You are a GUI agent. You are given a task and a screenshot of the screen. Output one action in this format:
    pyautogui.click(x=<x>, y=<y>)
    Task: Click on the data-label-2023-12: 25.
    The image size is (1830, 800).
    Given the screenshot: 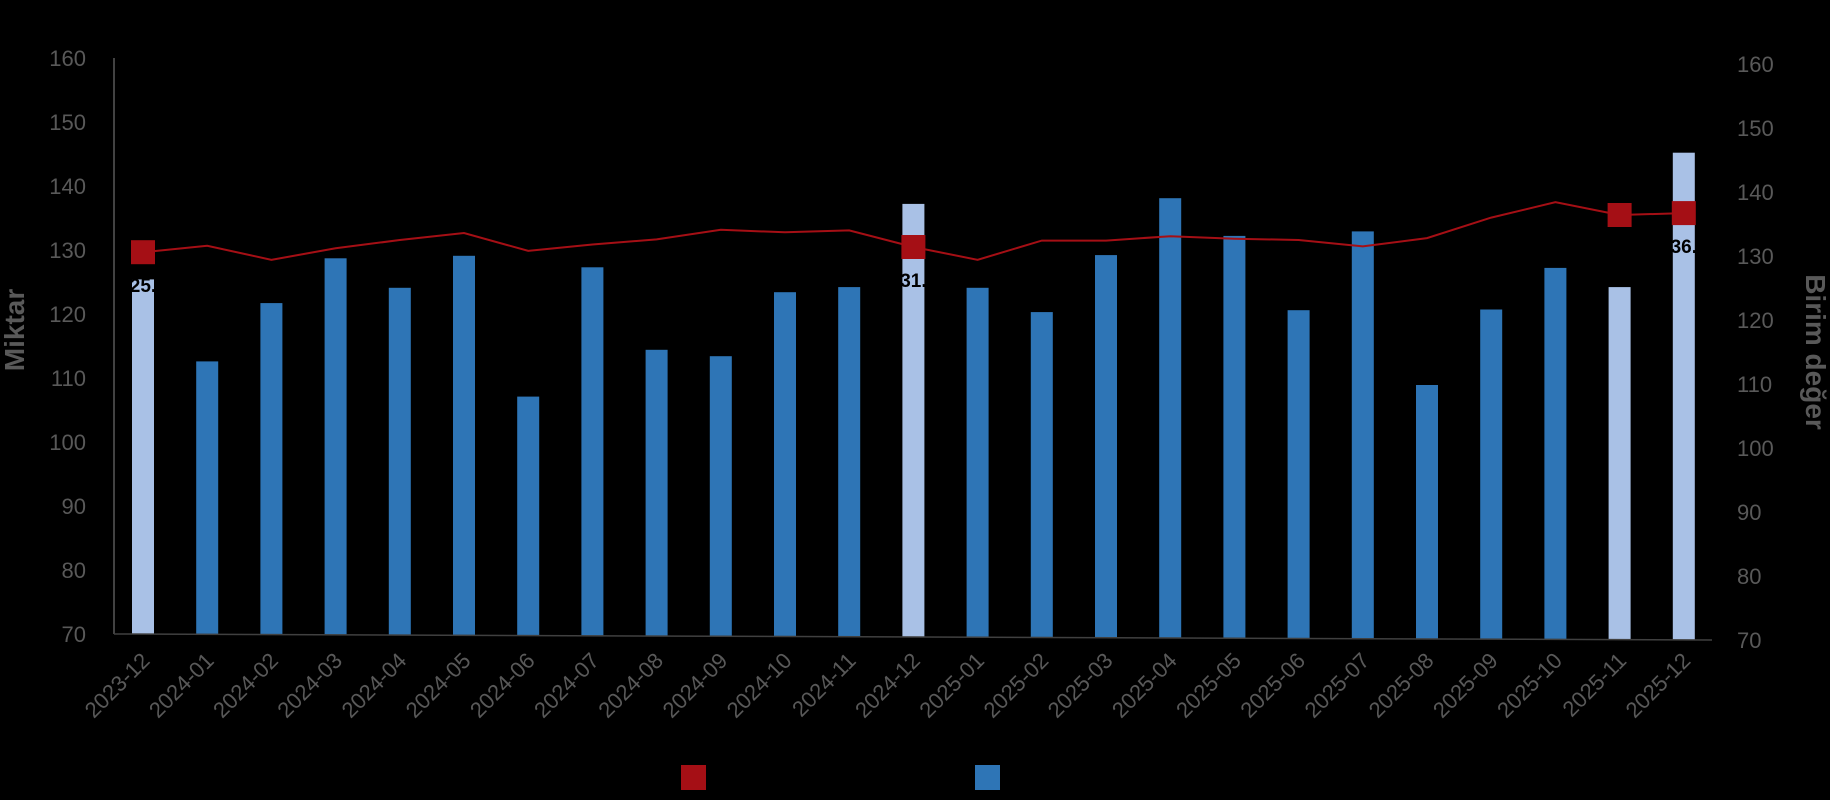 What is the action you would take?
    pyautogui.click(x=143, y=286)
    